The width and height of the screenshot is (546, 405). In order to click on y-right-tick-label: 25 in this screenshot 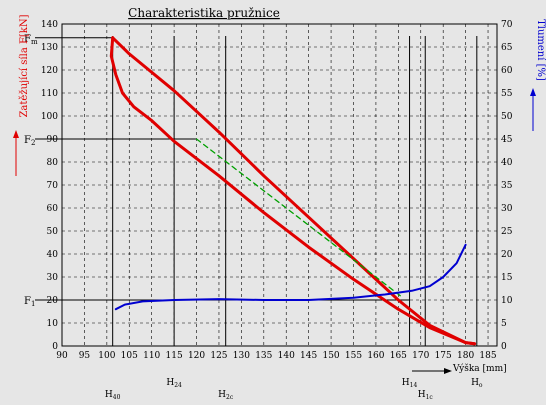, I will do `click(507, 232)`.